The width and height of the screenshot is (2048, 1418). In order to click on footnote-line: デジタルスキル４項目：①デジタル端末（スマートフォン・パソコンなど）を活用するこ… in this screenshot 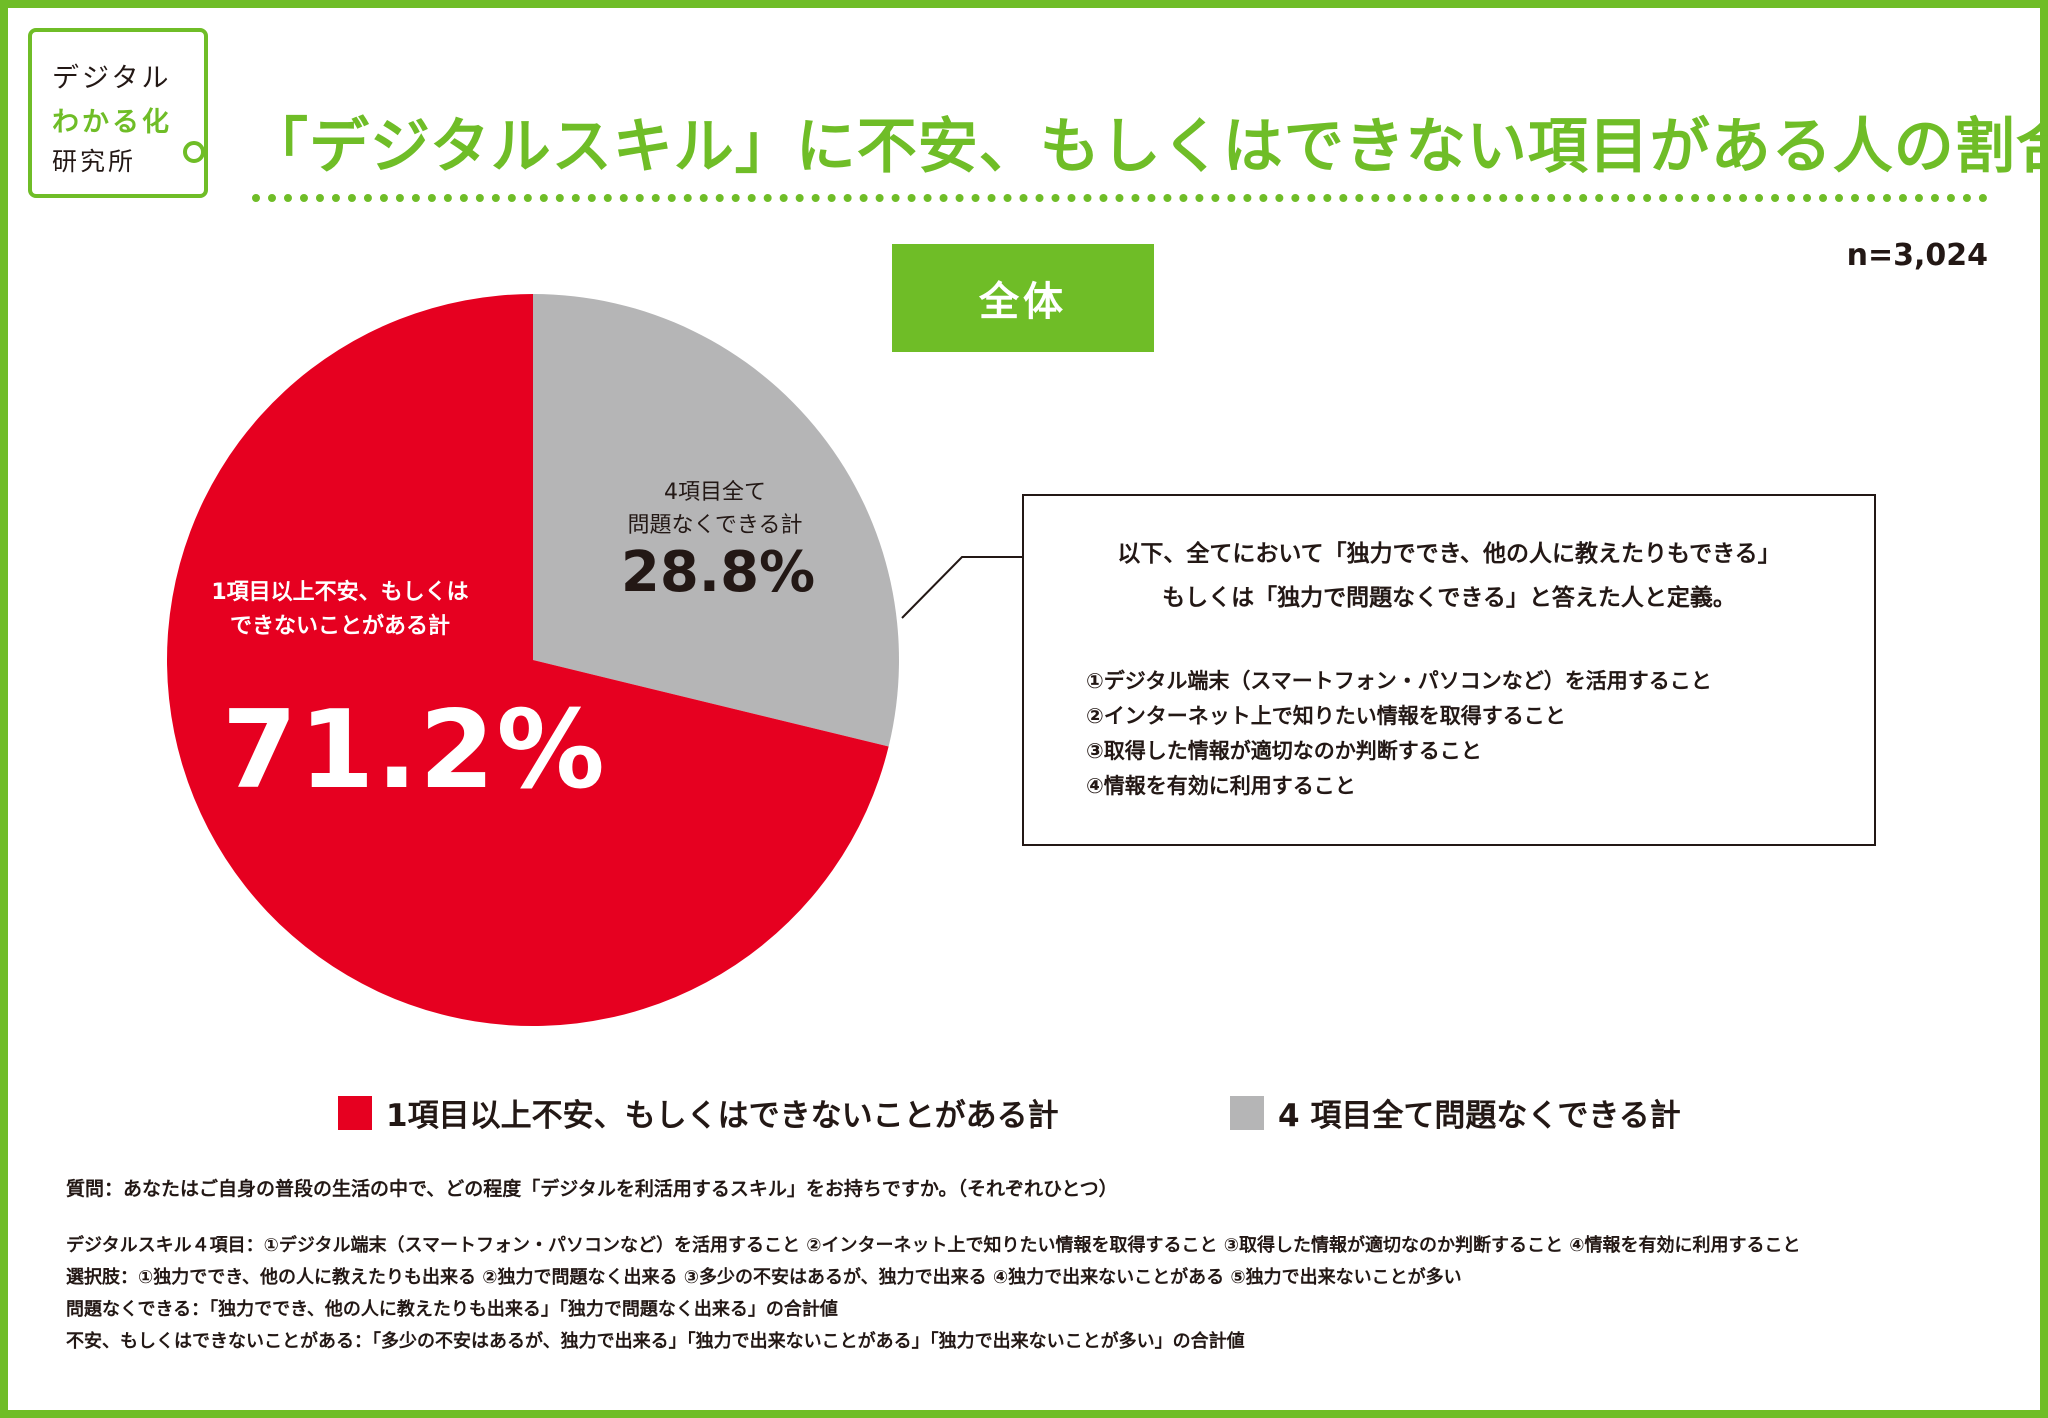, I will do `click(933, 1245)`.